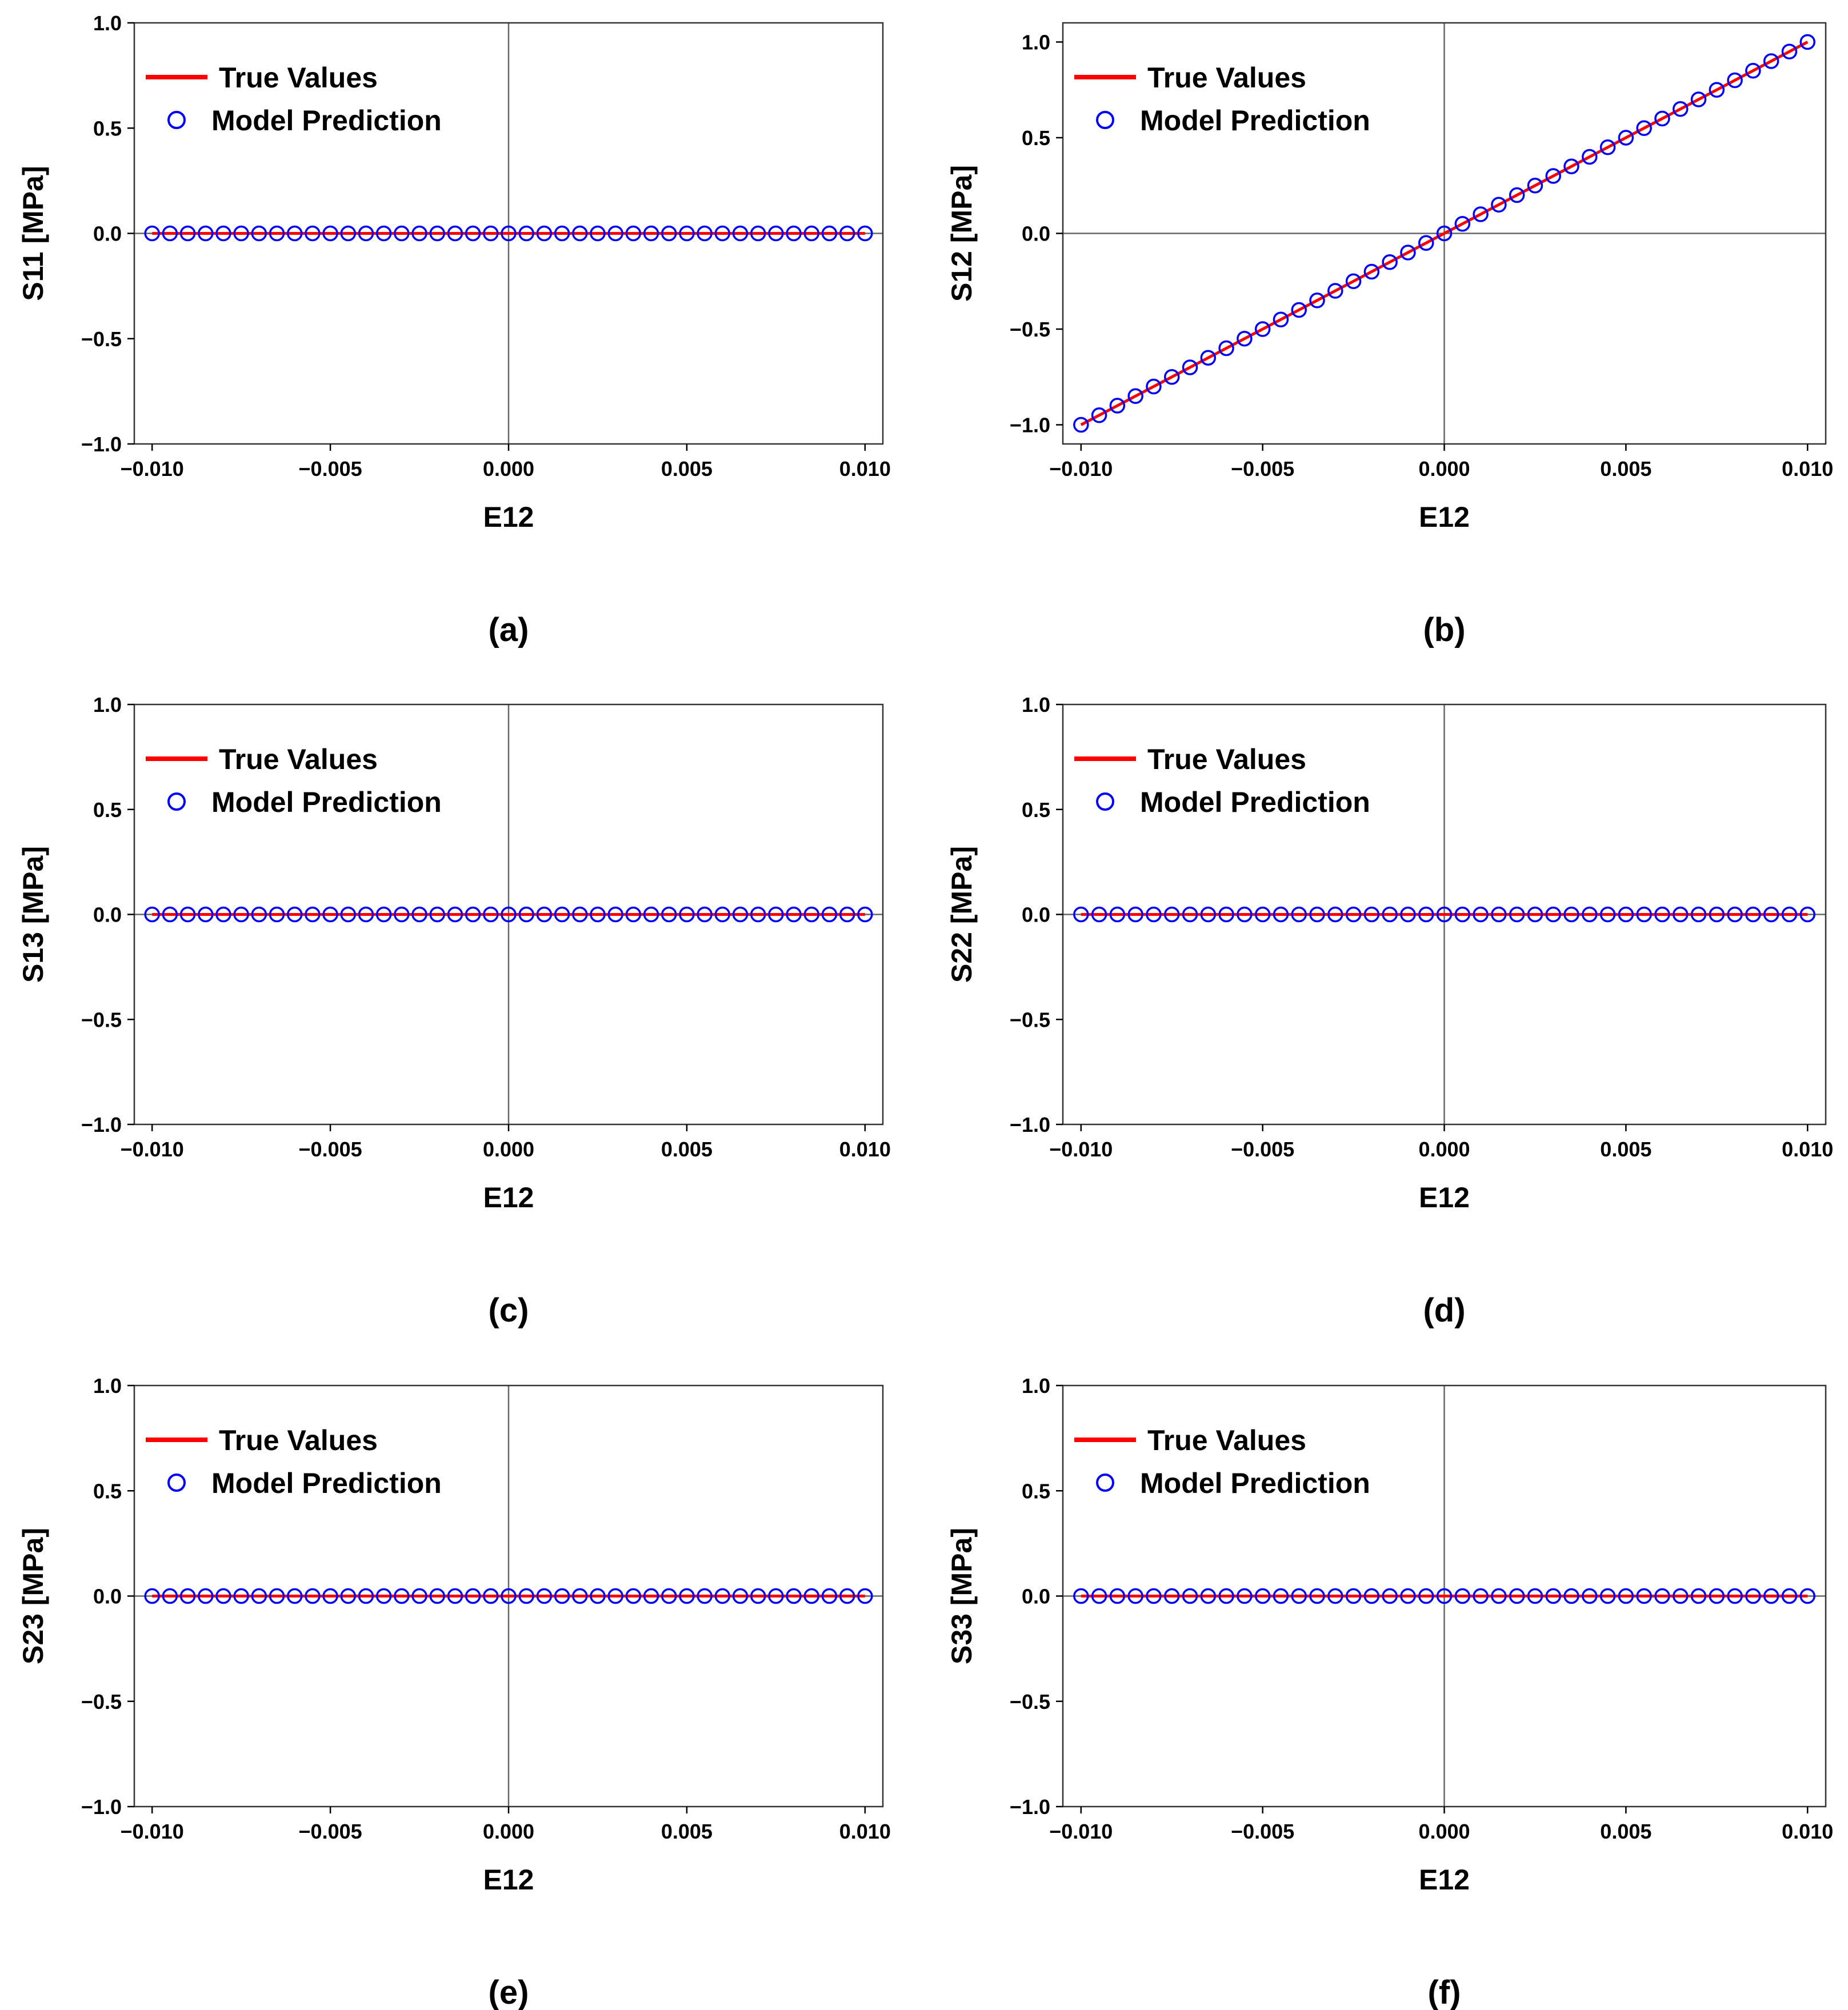 The width and height of the screenshot is (1848, 2010). Describe the element at coordinates (1444, 1992) in the screenshot. I see `panel-caption: (f)` at that location.